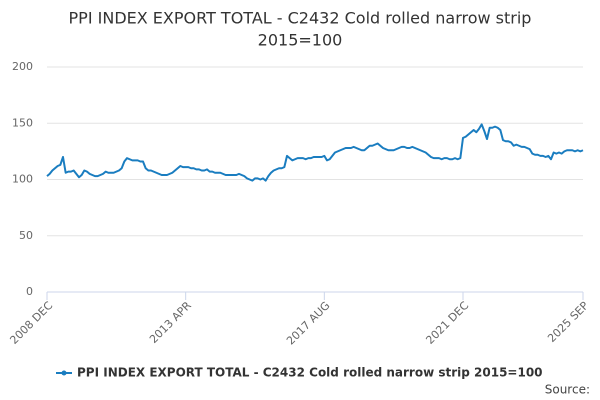  Describe the element at coordinates (64, 373) in the screenshot. I see `legend-marker` at that location.